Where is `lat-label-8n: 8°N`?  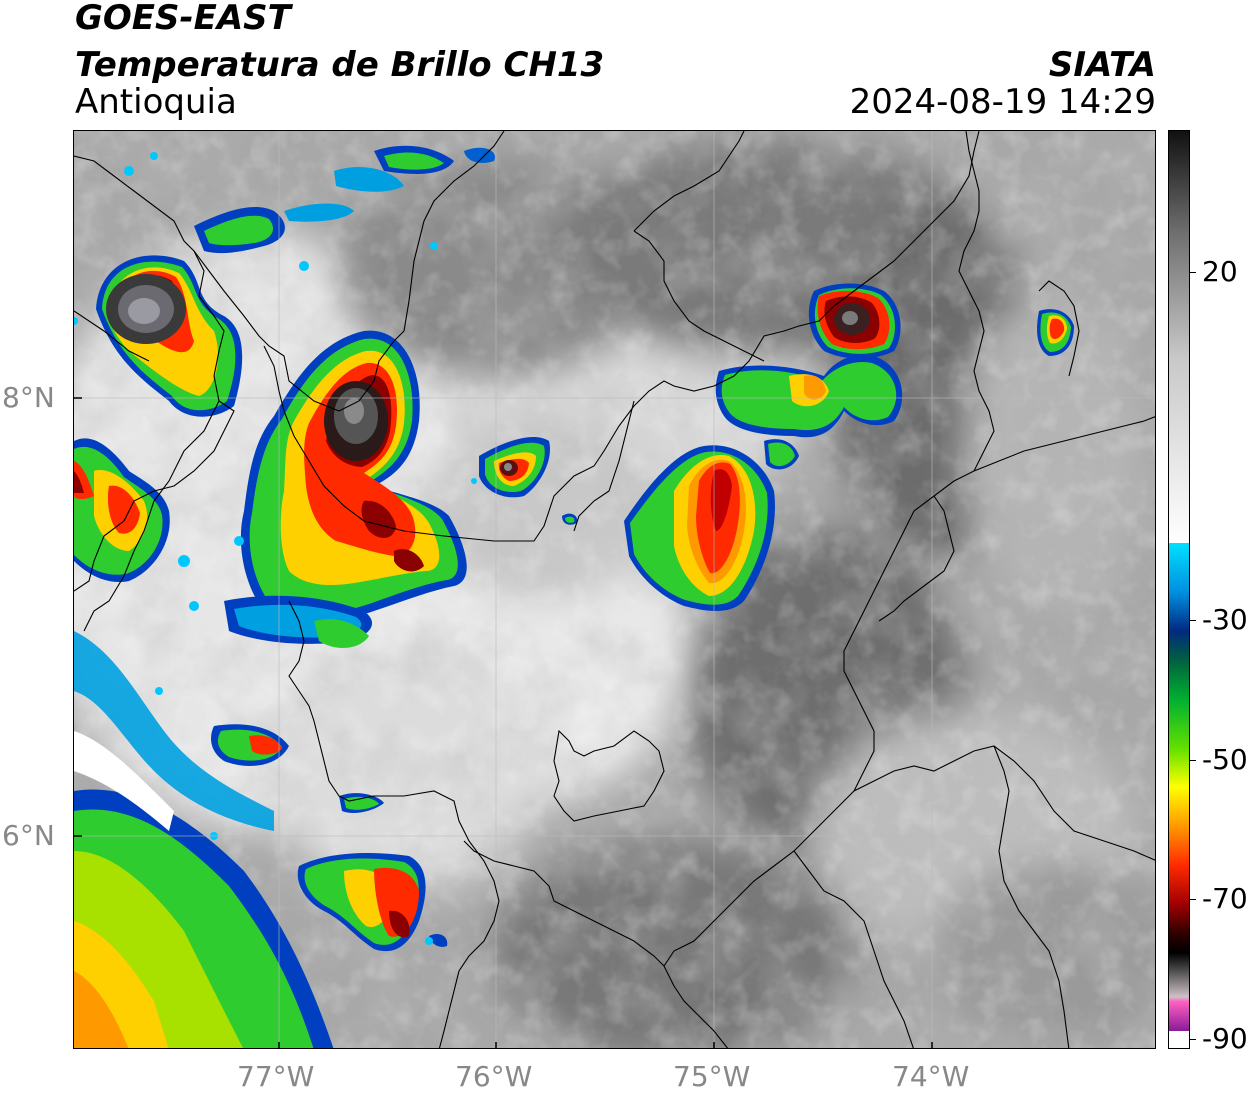
lat-label-8n: 8°N is located at coordinates (28, 397).